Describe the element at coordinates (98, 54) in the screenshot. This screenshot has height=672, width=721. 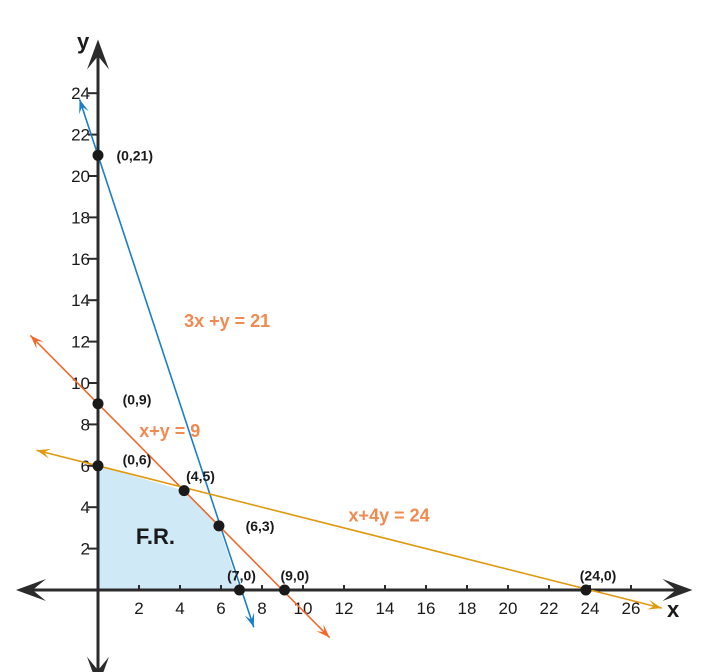
I see `y-axis-arrow-up` at that location.